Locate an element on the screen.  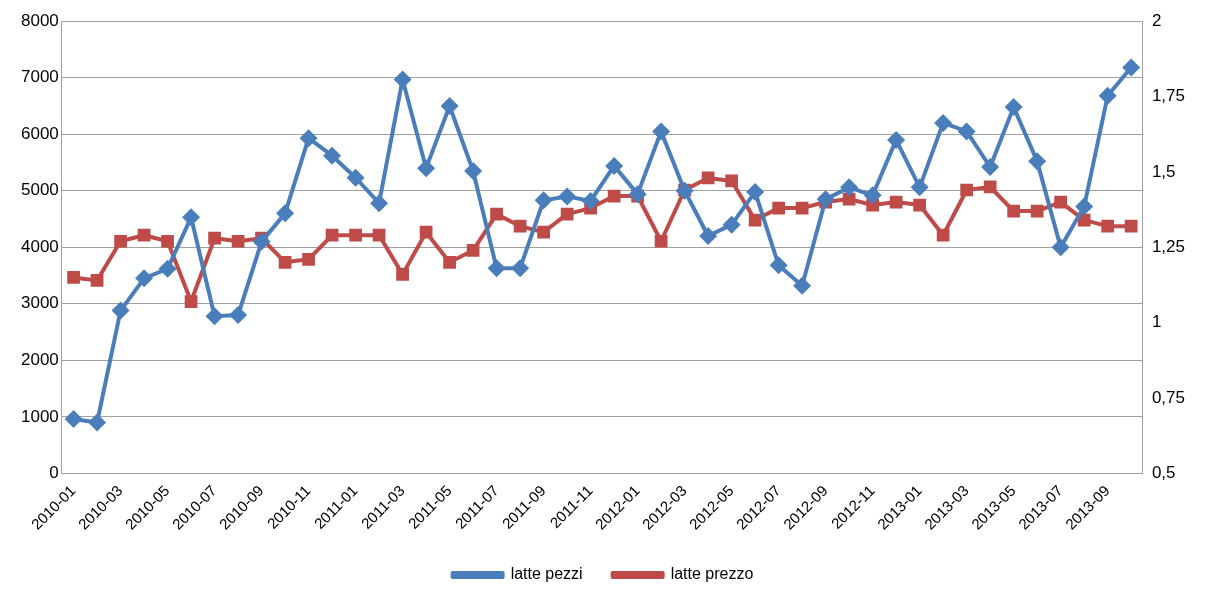
y-tick-label: 3000 is located at coordinates (39, 303).